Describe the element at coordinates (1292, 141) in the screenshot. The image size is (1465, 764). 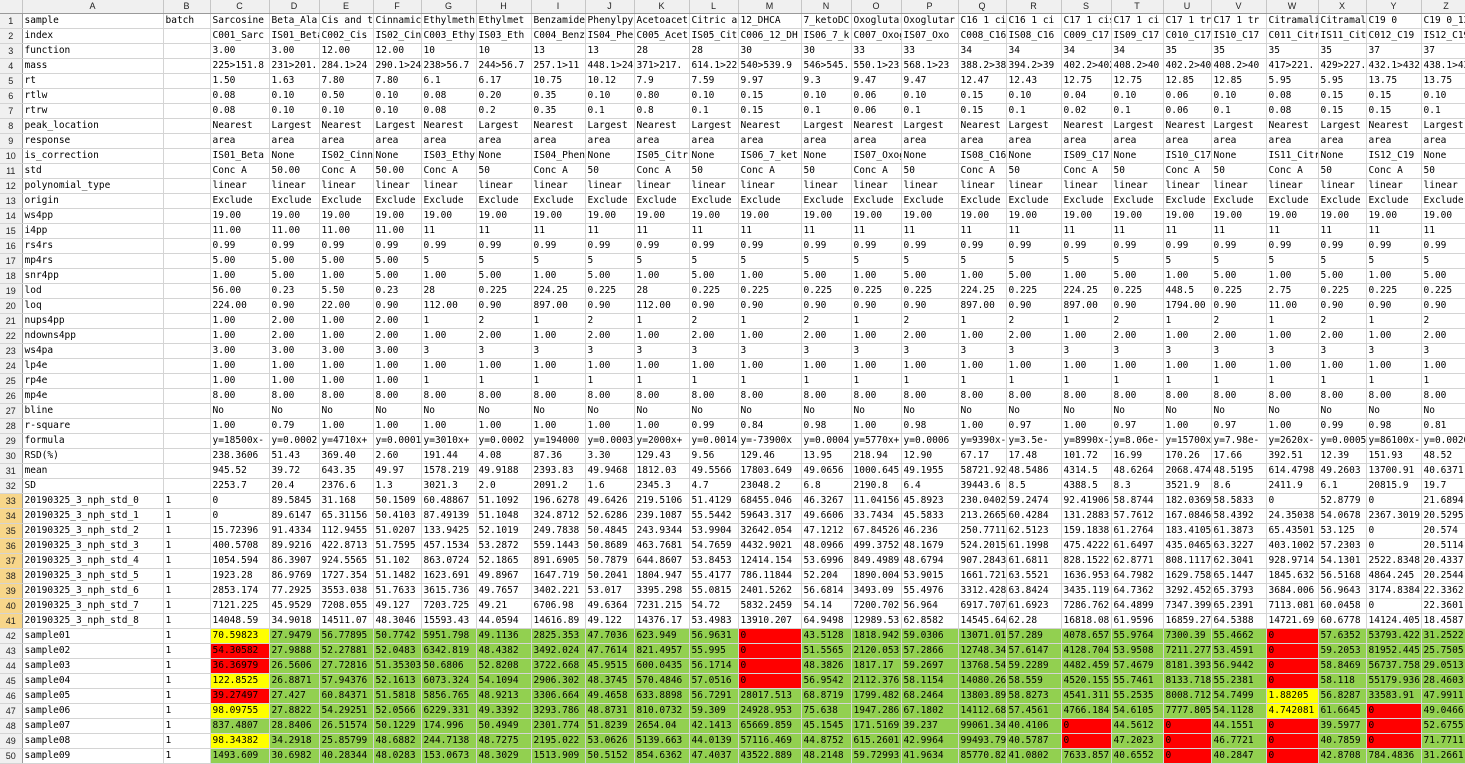
I see `cell-W9: area` at that location.